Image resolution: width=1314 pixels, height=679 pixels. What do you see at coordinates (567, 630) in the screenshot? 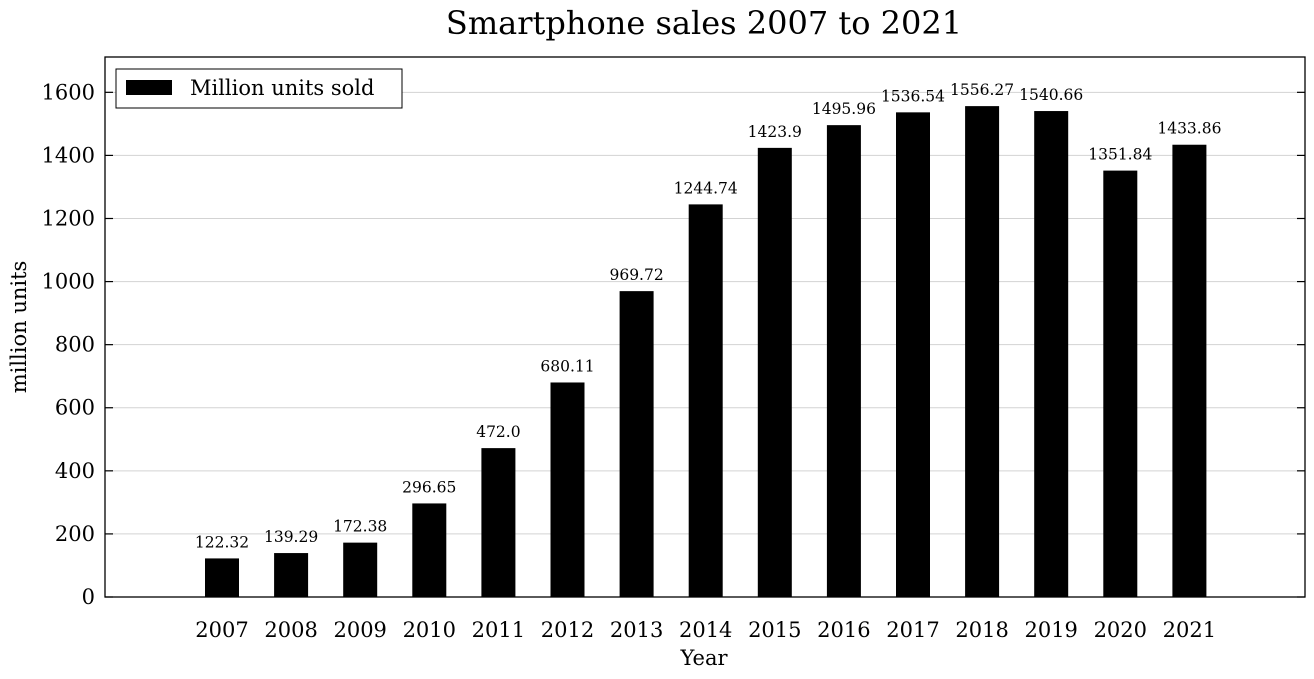
I see `x-tick-label: 2012` at bounding box center [567, 630].